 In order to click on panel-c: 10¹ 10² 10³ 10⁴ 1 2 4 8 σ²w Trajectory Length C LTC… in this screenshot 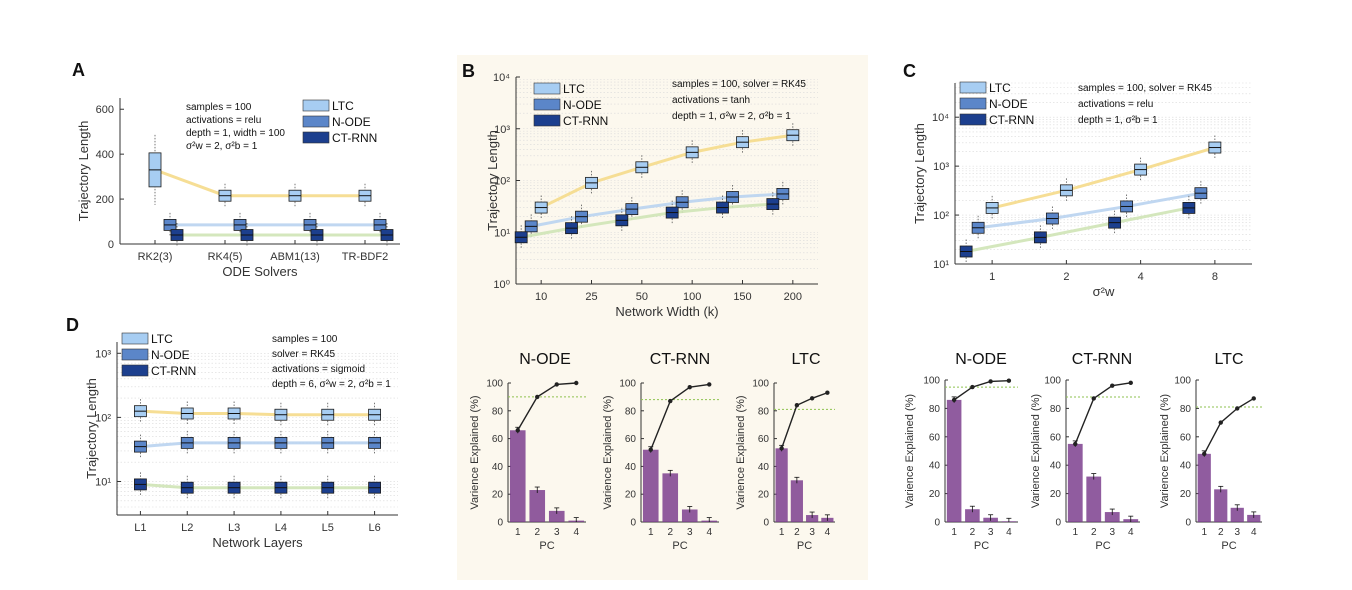, I will do `click(1077, 180)`.